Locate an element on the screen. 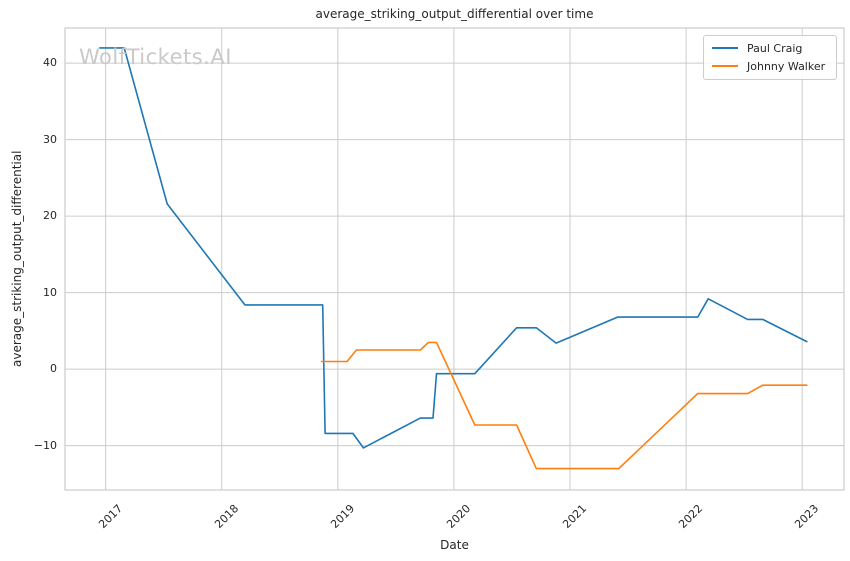 The height and width of the screenshot is (561, 850). legend-item-paul-craig: Paul Craig is located at coordinates (770, 48).